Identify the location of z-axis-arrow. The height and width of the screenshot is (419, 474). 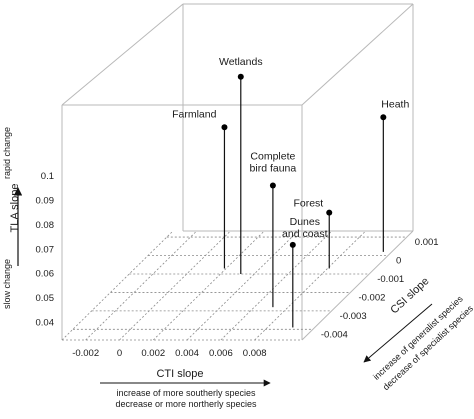
(398, 333).